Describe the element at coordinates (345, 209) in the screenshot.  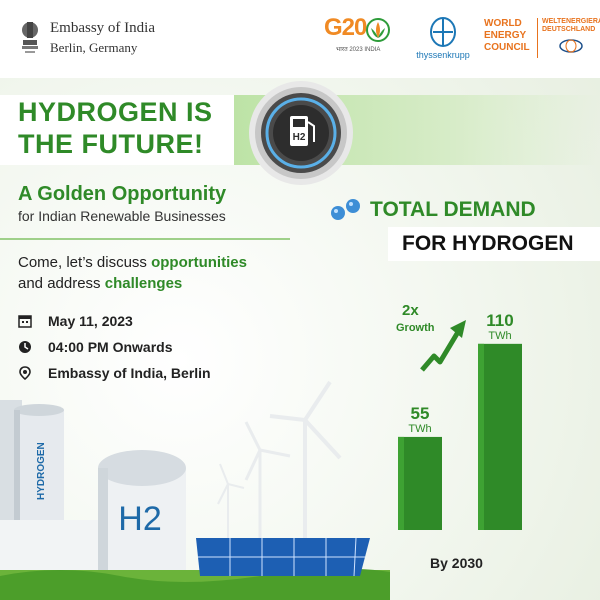
I see `hydrogen-molecule-icon` at that location.